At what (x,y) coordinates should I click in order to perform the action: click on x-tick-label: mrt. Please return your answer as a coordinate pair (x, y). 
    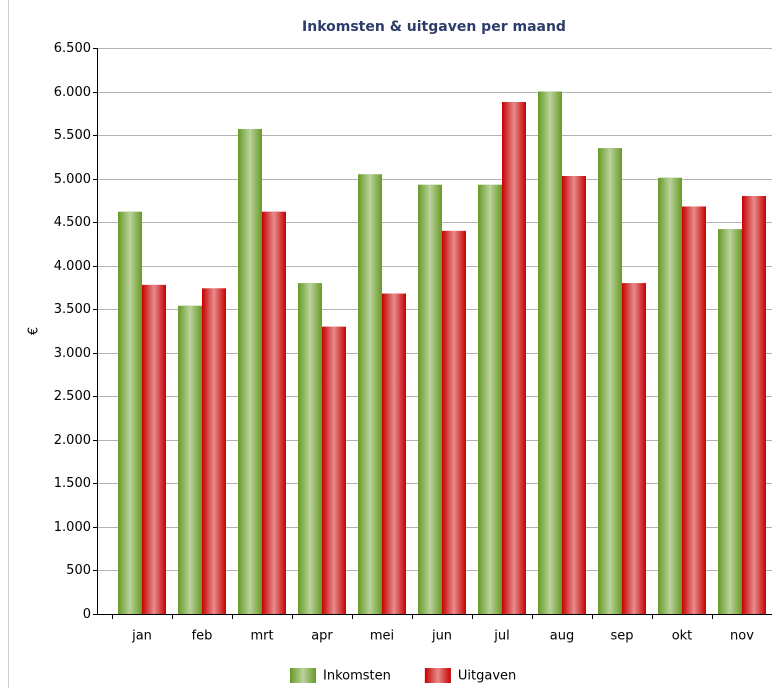
    Looking at the image, I should click on (261, 636).